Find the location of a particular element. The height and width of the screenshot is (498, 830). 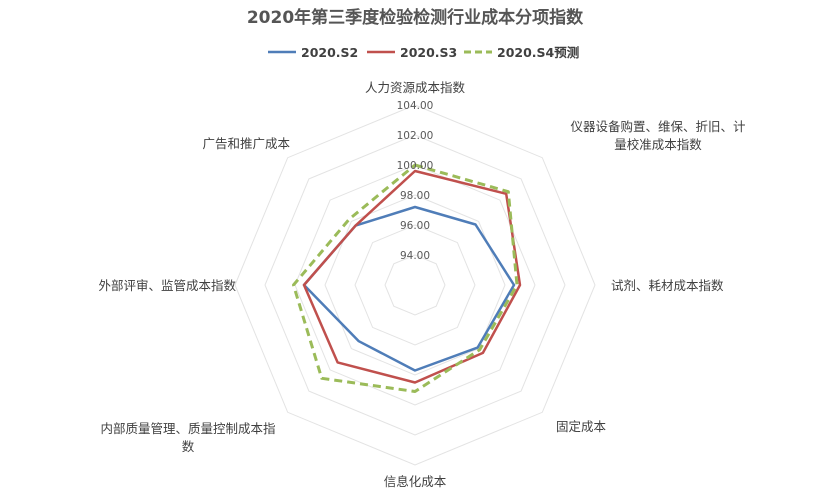

tick-label: 94.00 is located at coordinates (415, 256).